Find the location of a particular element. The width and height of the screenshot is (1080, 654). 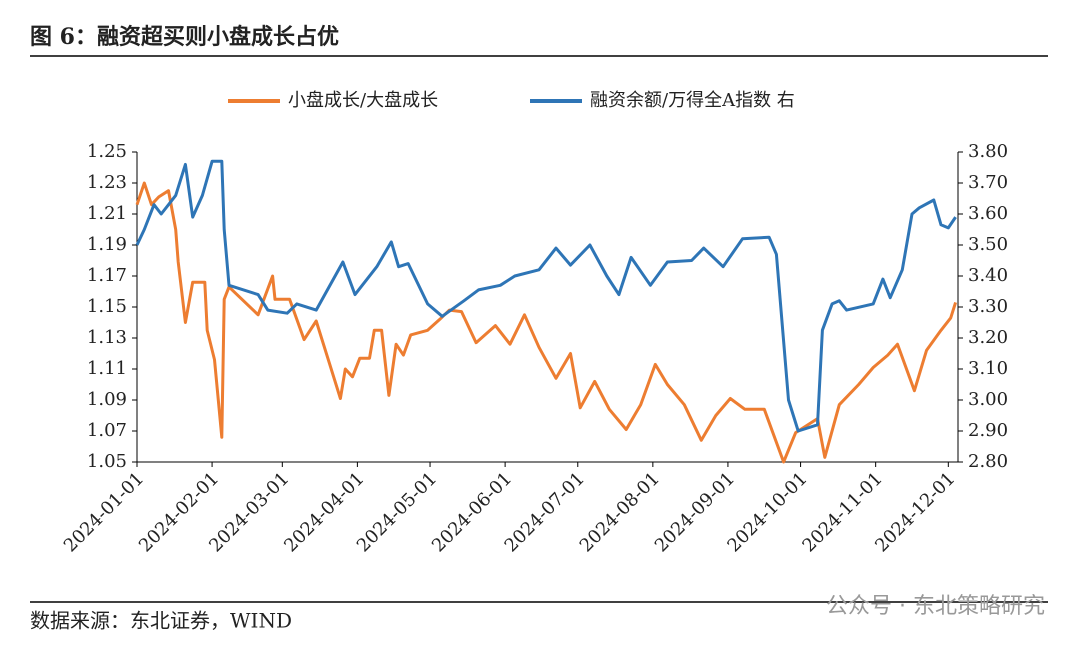

y-tick-label: 1.07 is located at coordinates (107, 430).